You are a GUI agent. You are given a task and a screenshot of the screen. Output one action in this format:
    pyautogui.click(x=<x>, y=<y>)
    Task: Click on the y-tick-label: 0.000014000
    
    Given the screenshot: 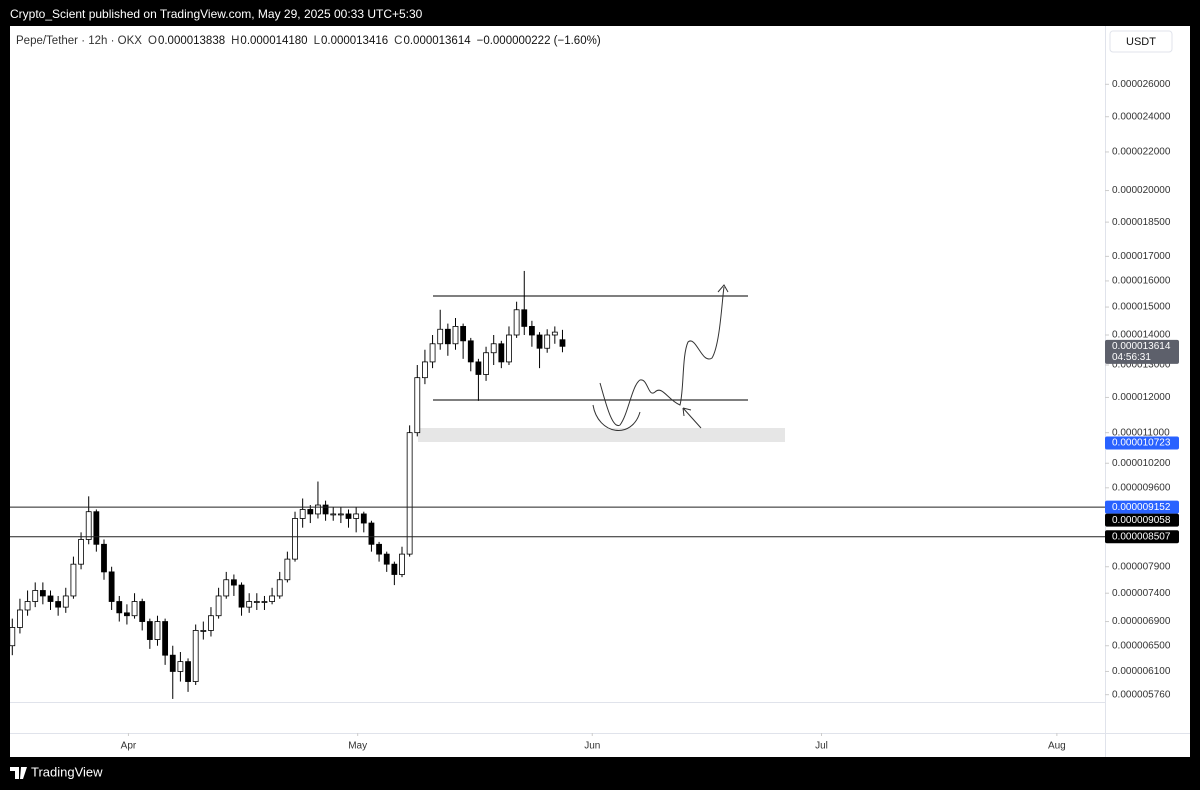 What is the action you would take?
    pyautogui.click(x=1141, y=335)
    